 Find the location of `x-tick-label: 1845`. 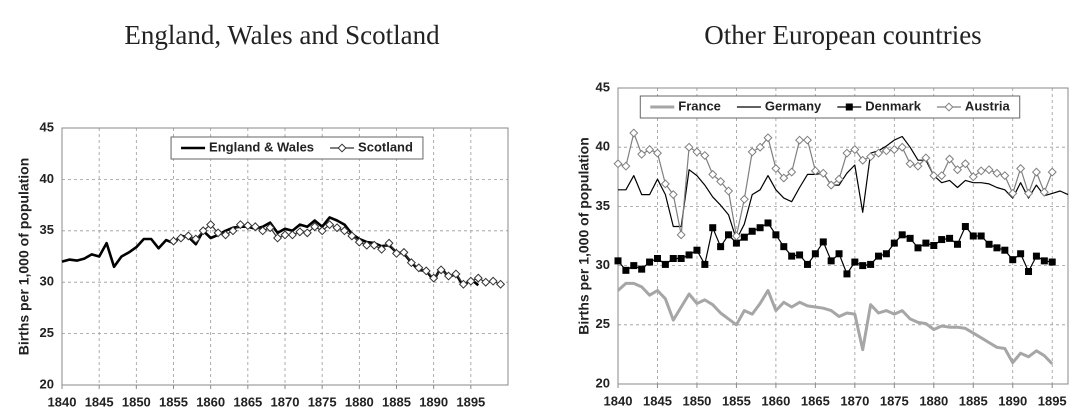

x-tick-label: 1845 is located at coordinates (99, 401).